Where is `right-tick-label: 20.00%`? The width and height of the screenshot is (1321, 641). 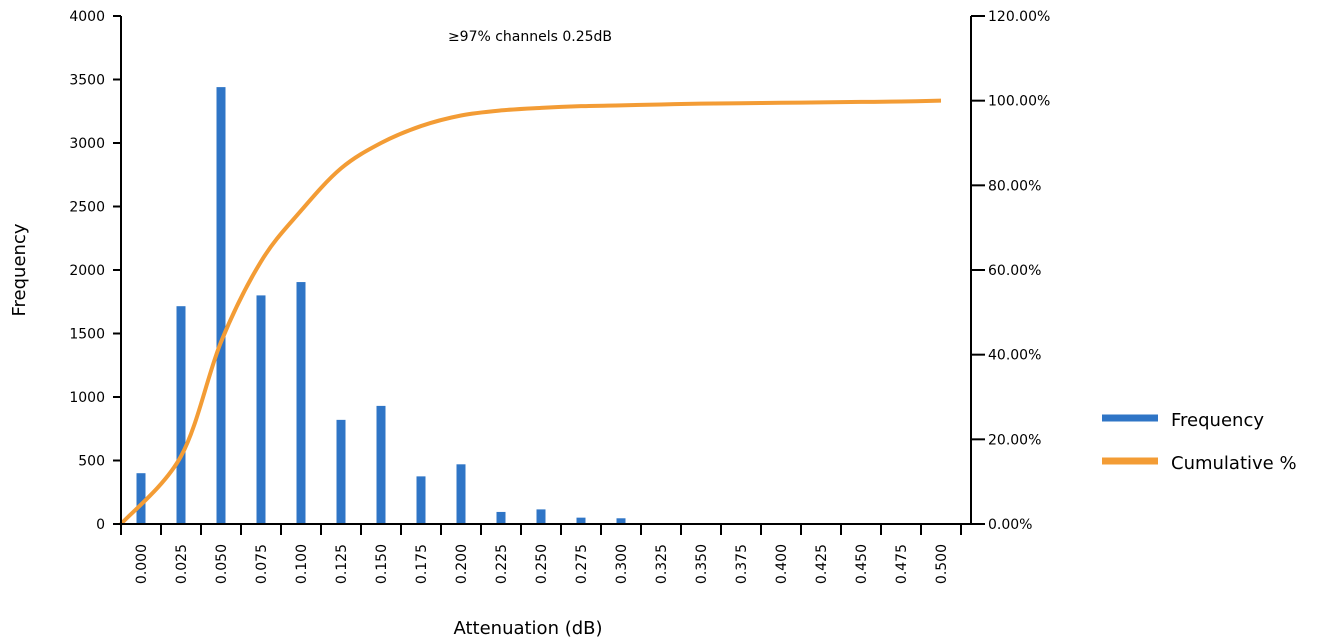 right-tick-label: 20.00% is located at coordinates (1014, 440).